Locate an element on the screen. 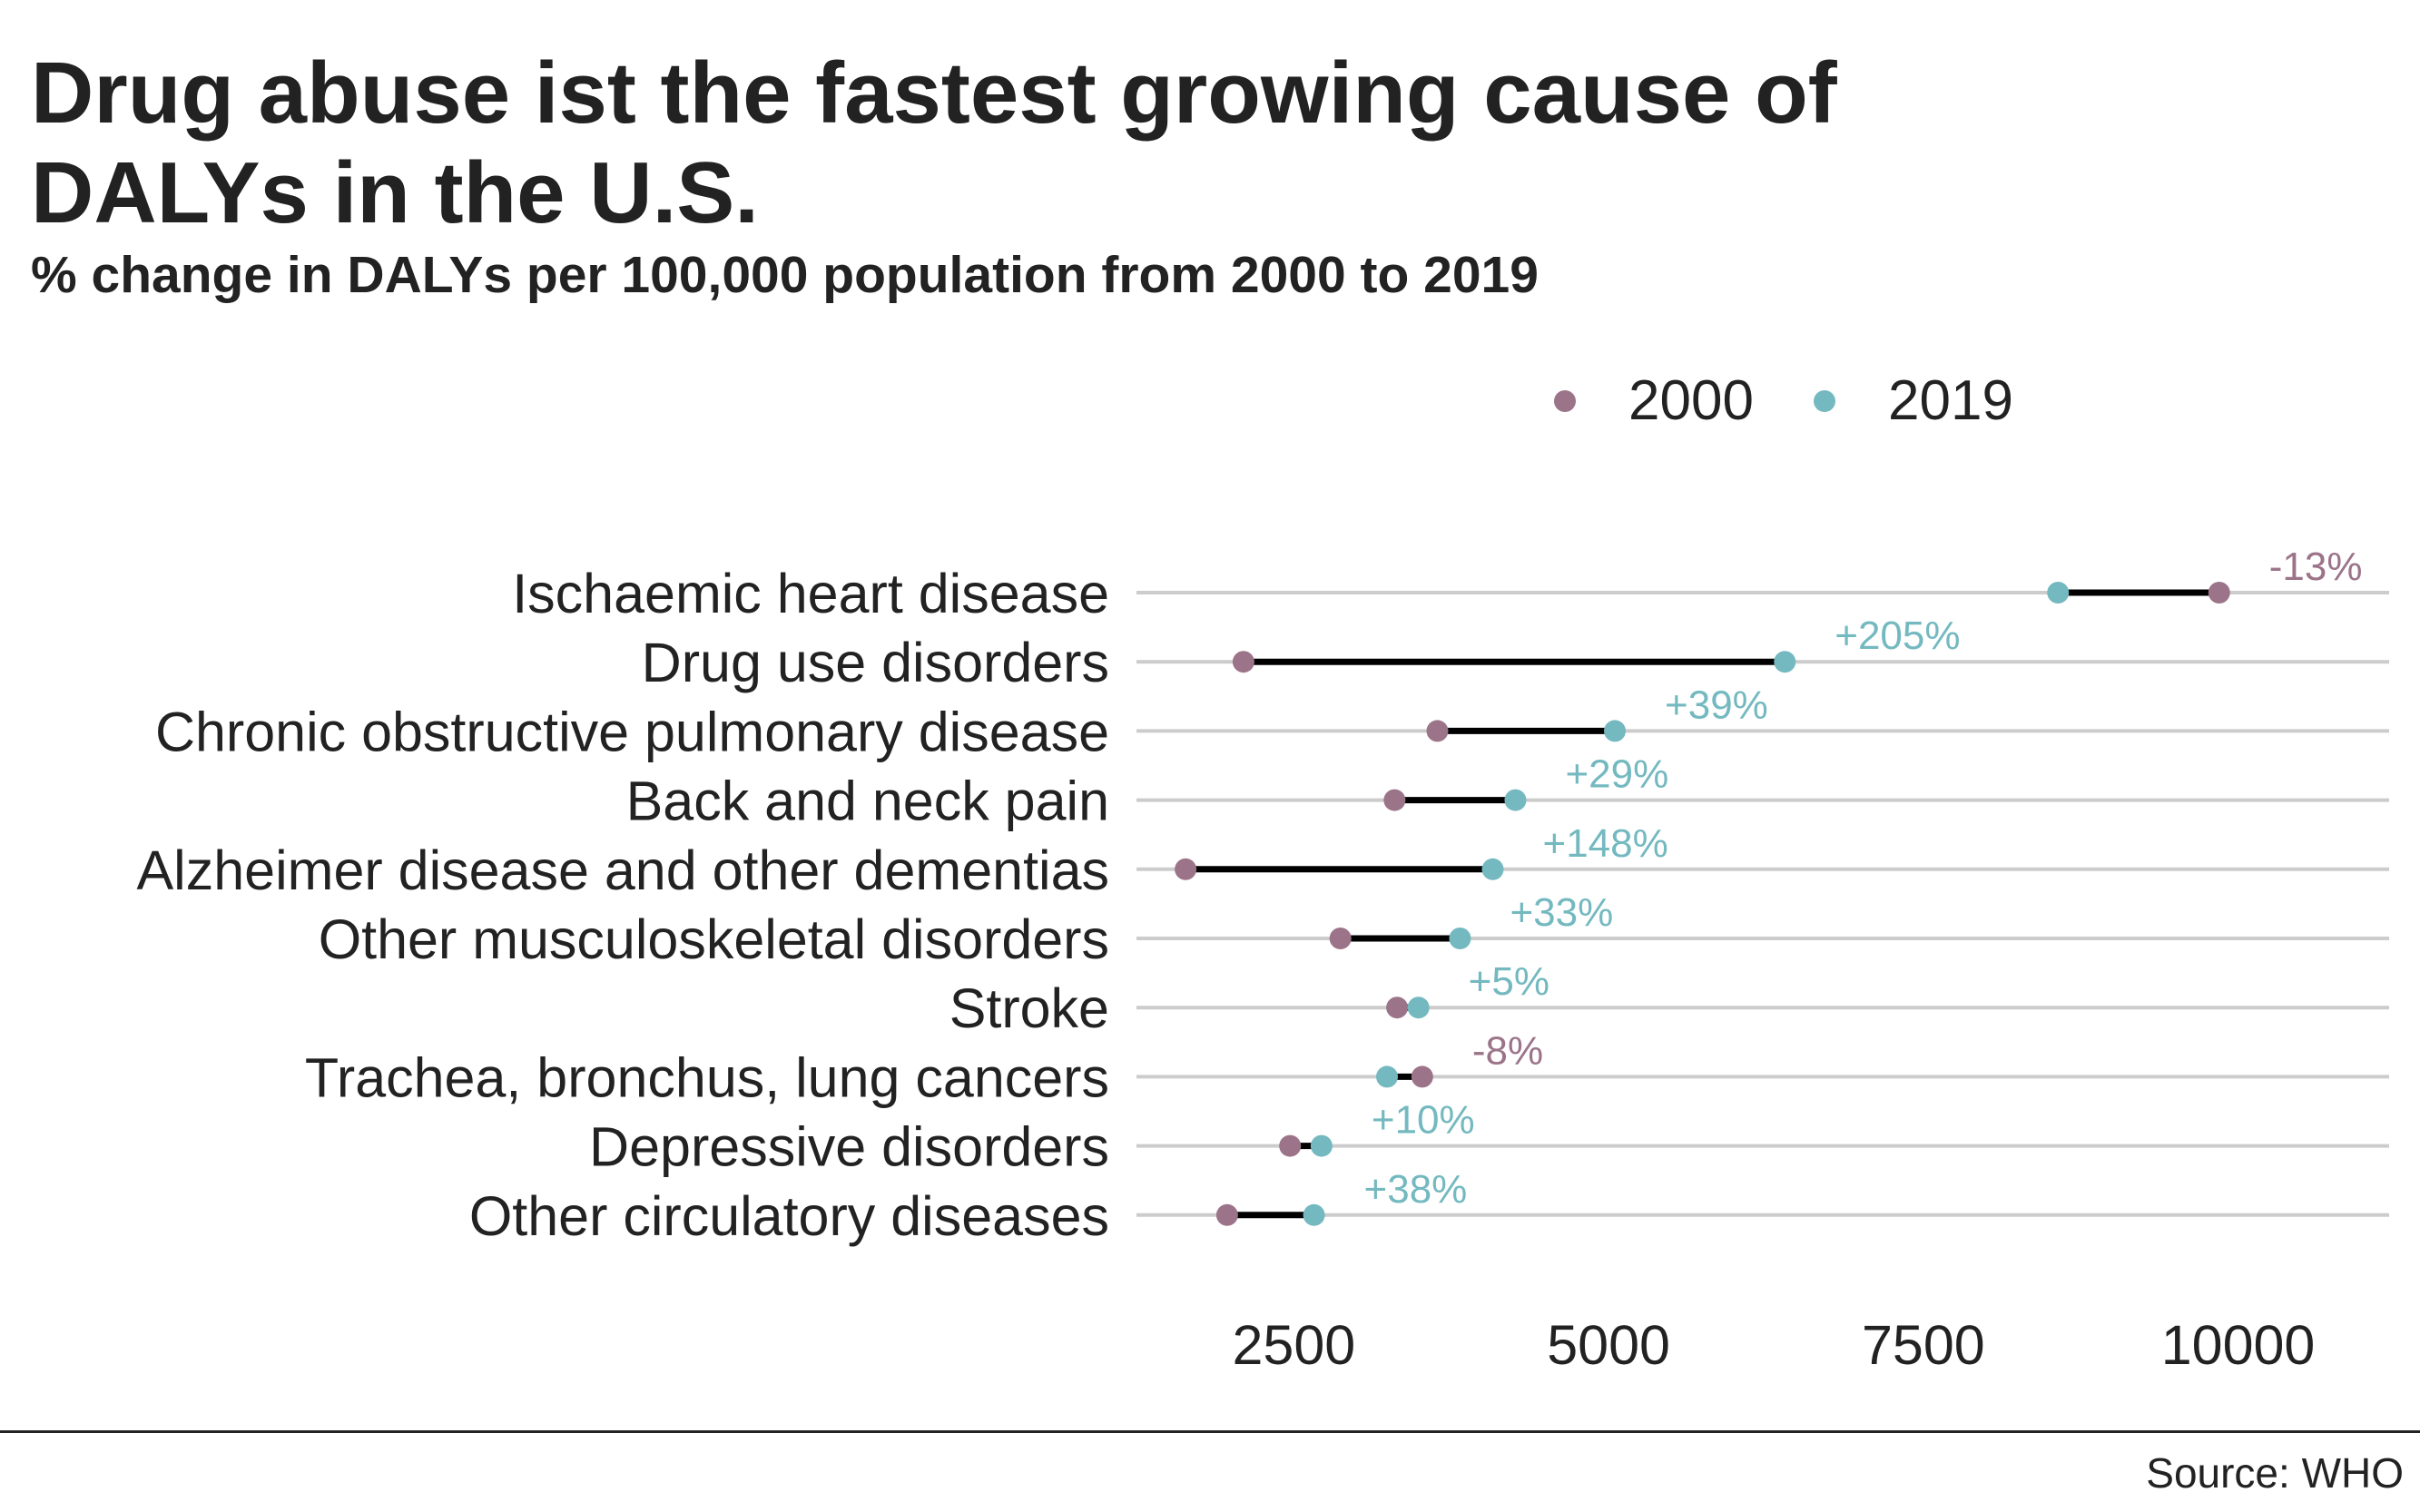  legend-marker-2019 is located at coordinates (1825, 401).